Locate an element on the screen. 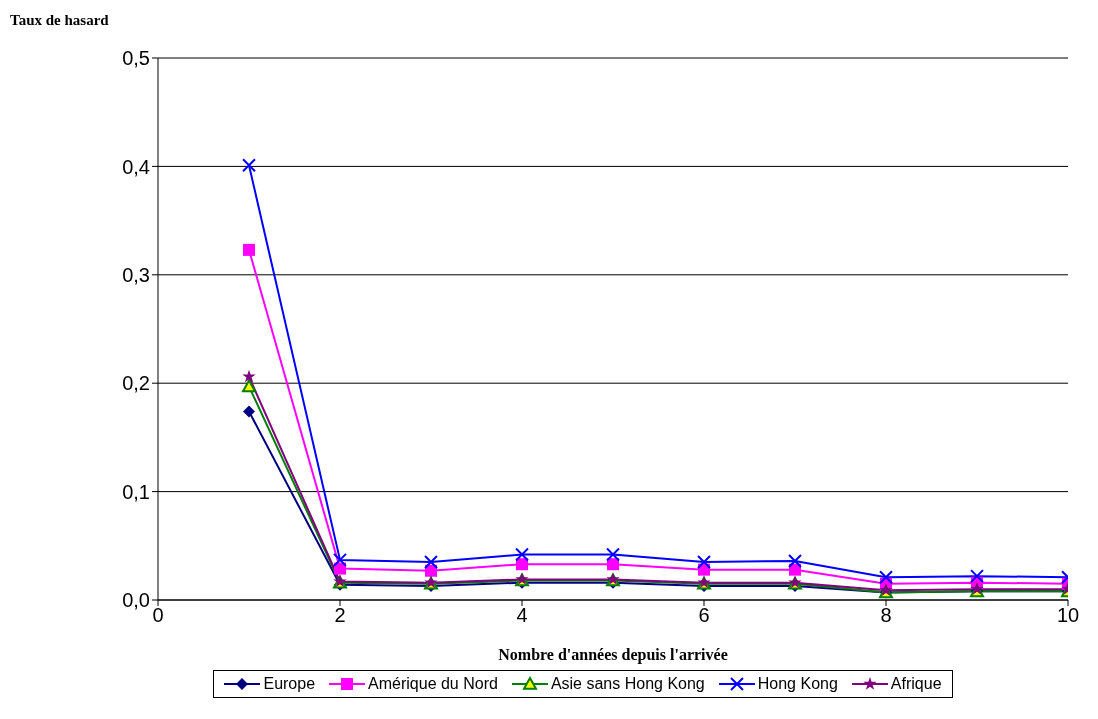  legend-label: Amérique du Nord is located at coordinates (433, 684).